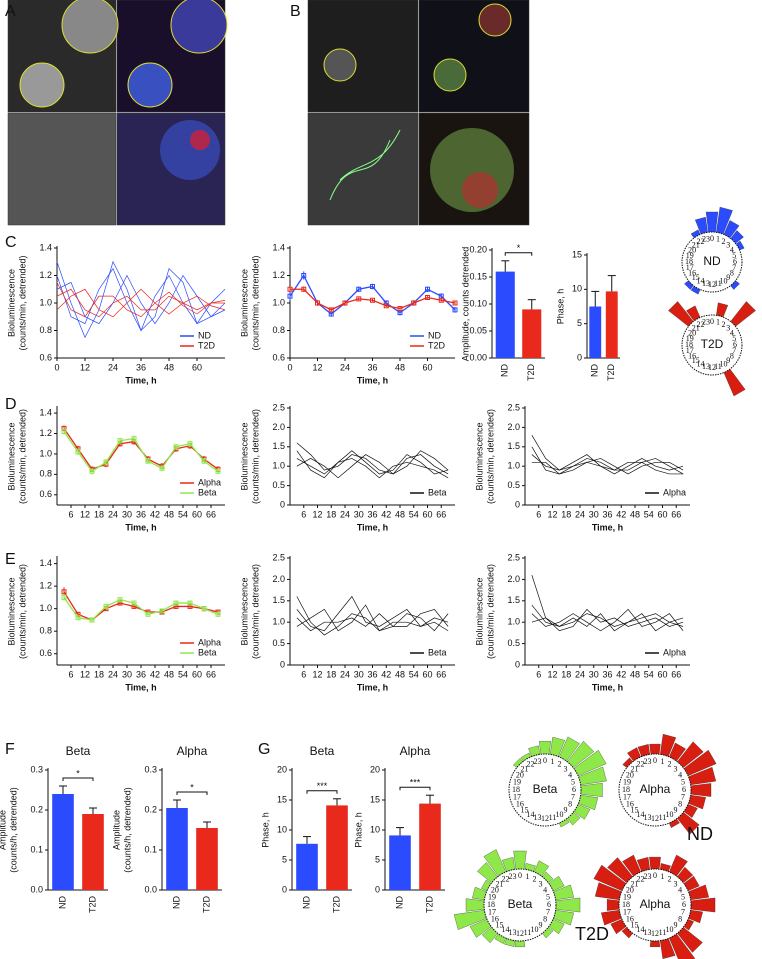  Describe the element at coordinates (495, 889) in the screenshot. I see `hour-label: 20` at that location.